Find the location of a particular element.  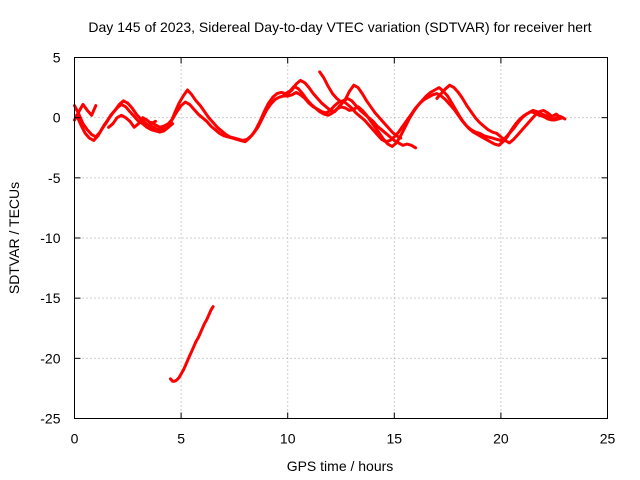

y-tick-label: 0 is located at coordinates (57, 118).